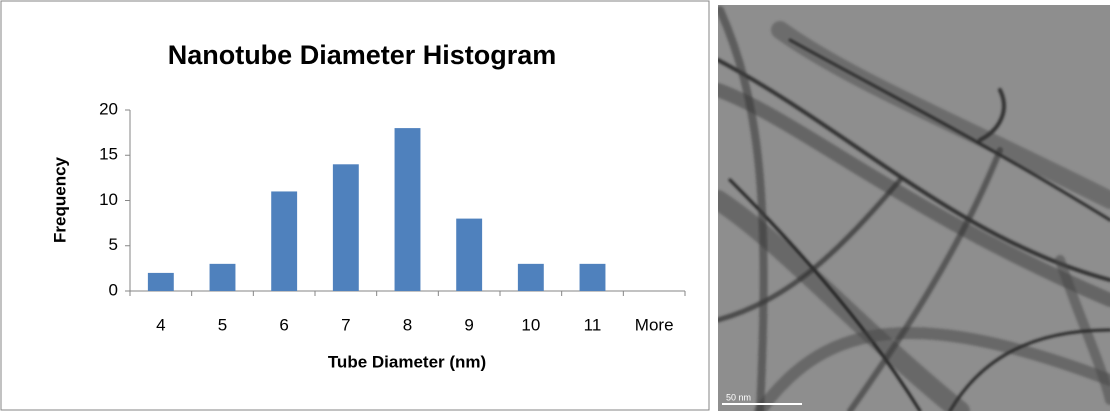  What do you see at coordinates (468, 324) in the screenshot?
I see `x-tick-label: 9` at bounding box center [468, 324].